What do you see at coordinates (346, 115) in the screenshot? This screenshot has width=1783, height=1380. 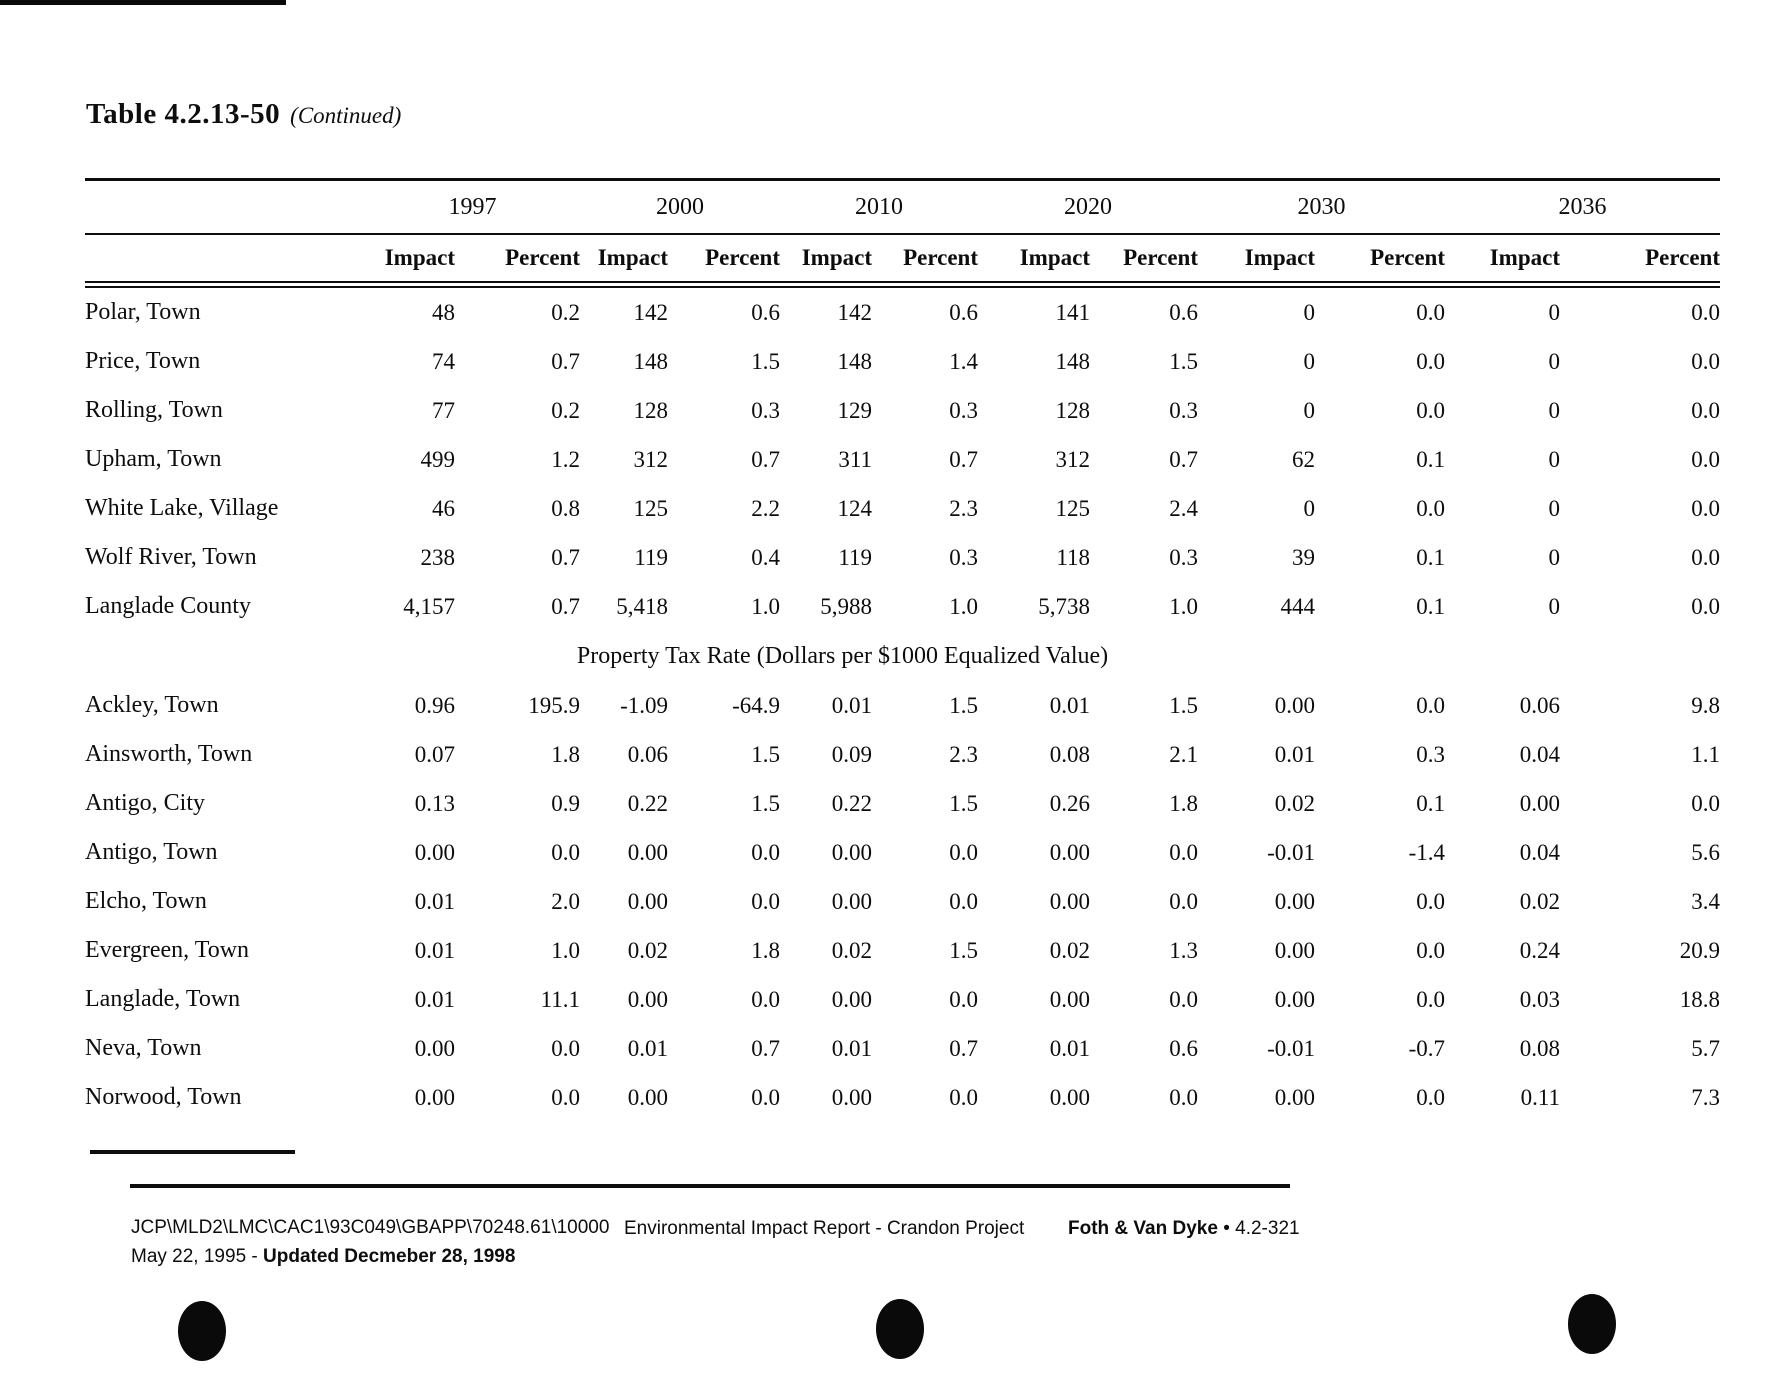 I see `table-title-continued: (Continued)` at bounding box center [346, 115].